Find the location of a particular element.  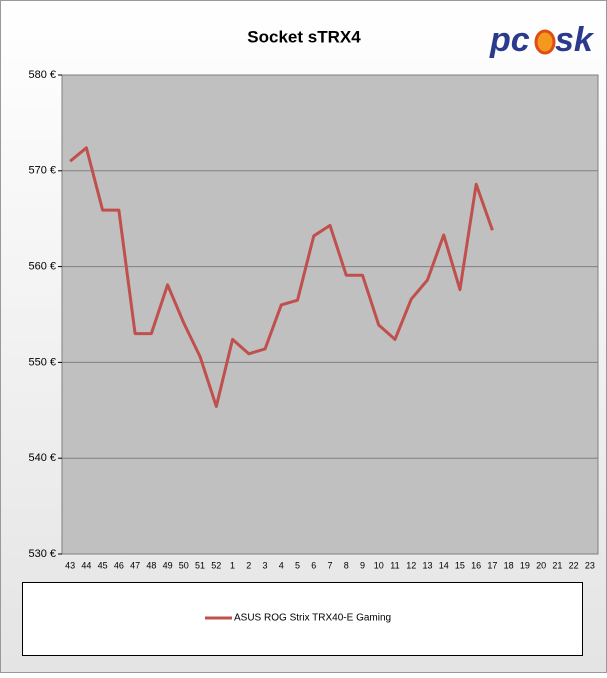

x-tick-label: 17 is located at coordinates (492, 565).